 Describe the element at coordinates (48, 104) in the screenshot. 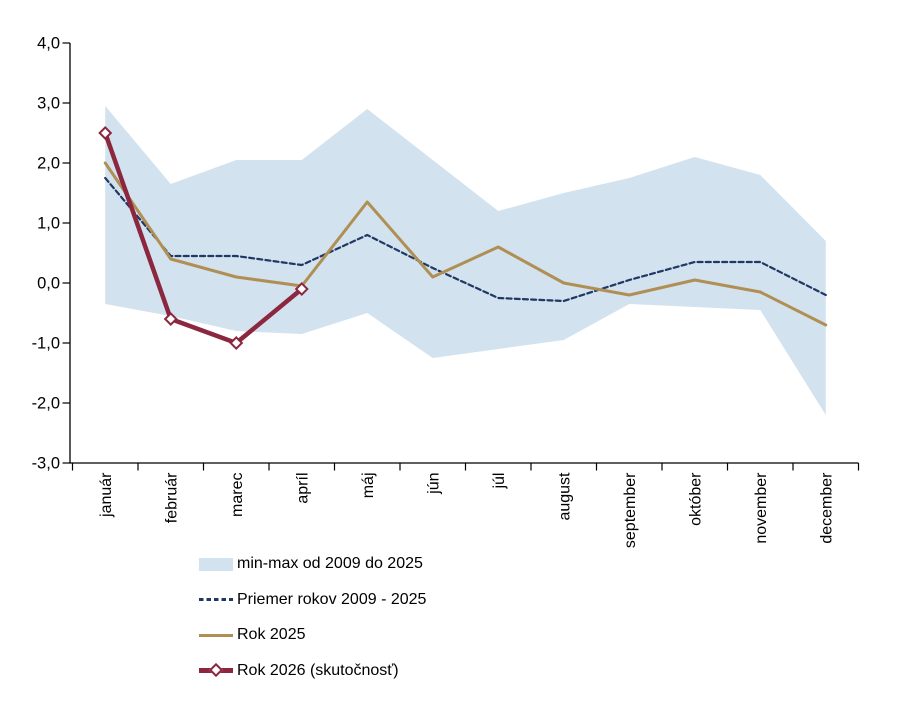

I see `y-tick-label: 3,0` at that location.